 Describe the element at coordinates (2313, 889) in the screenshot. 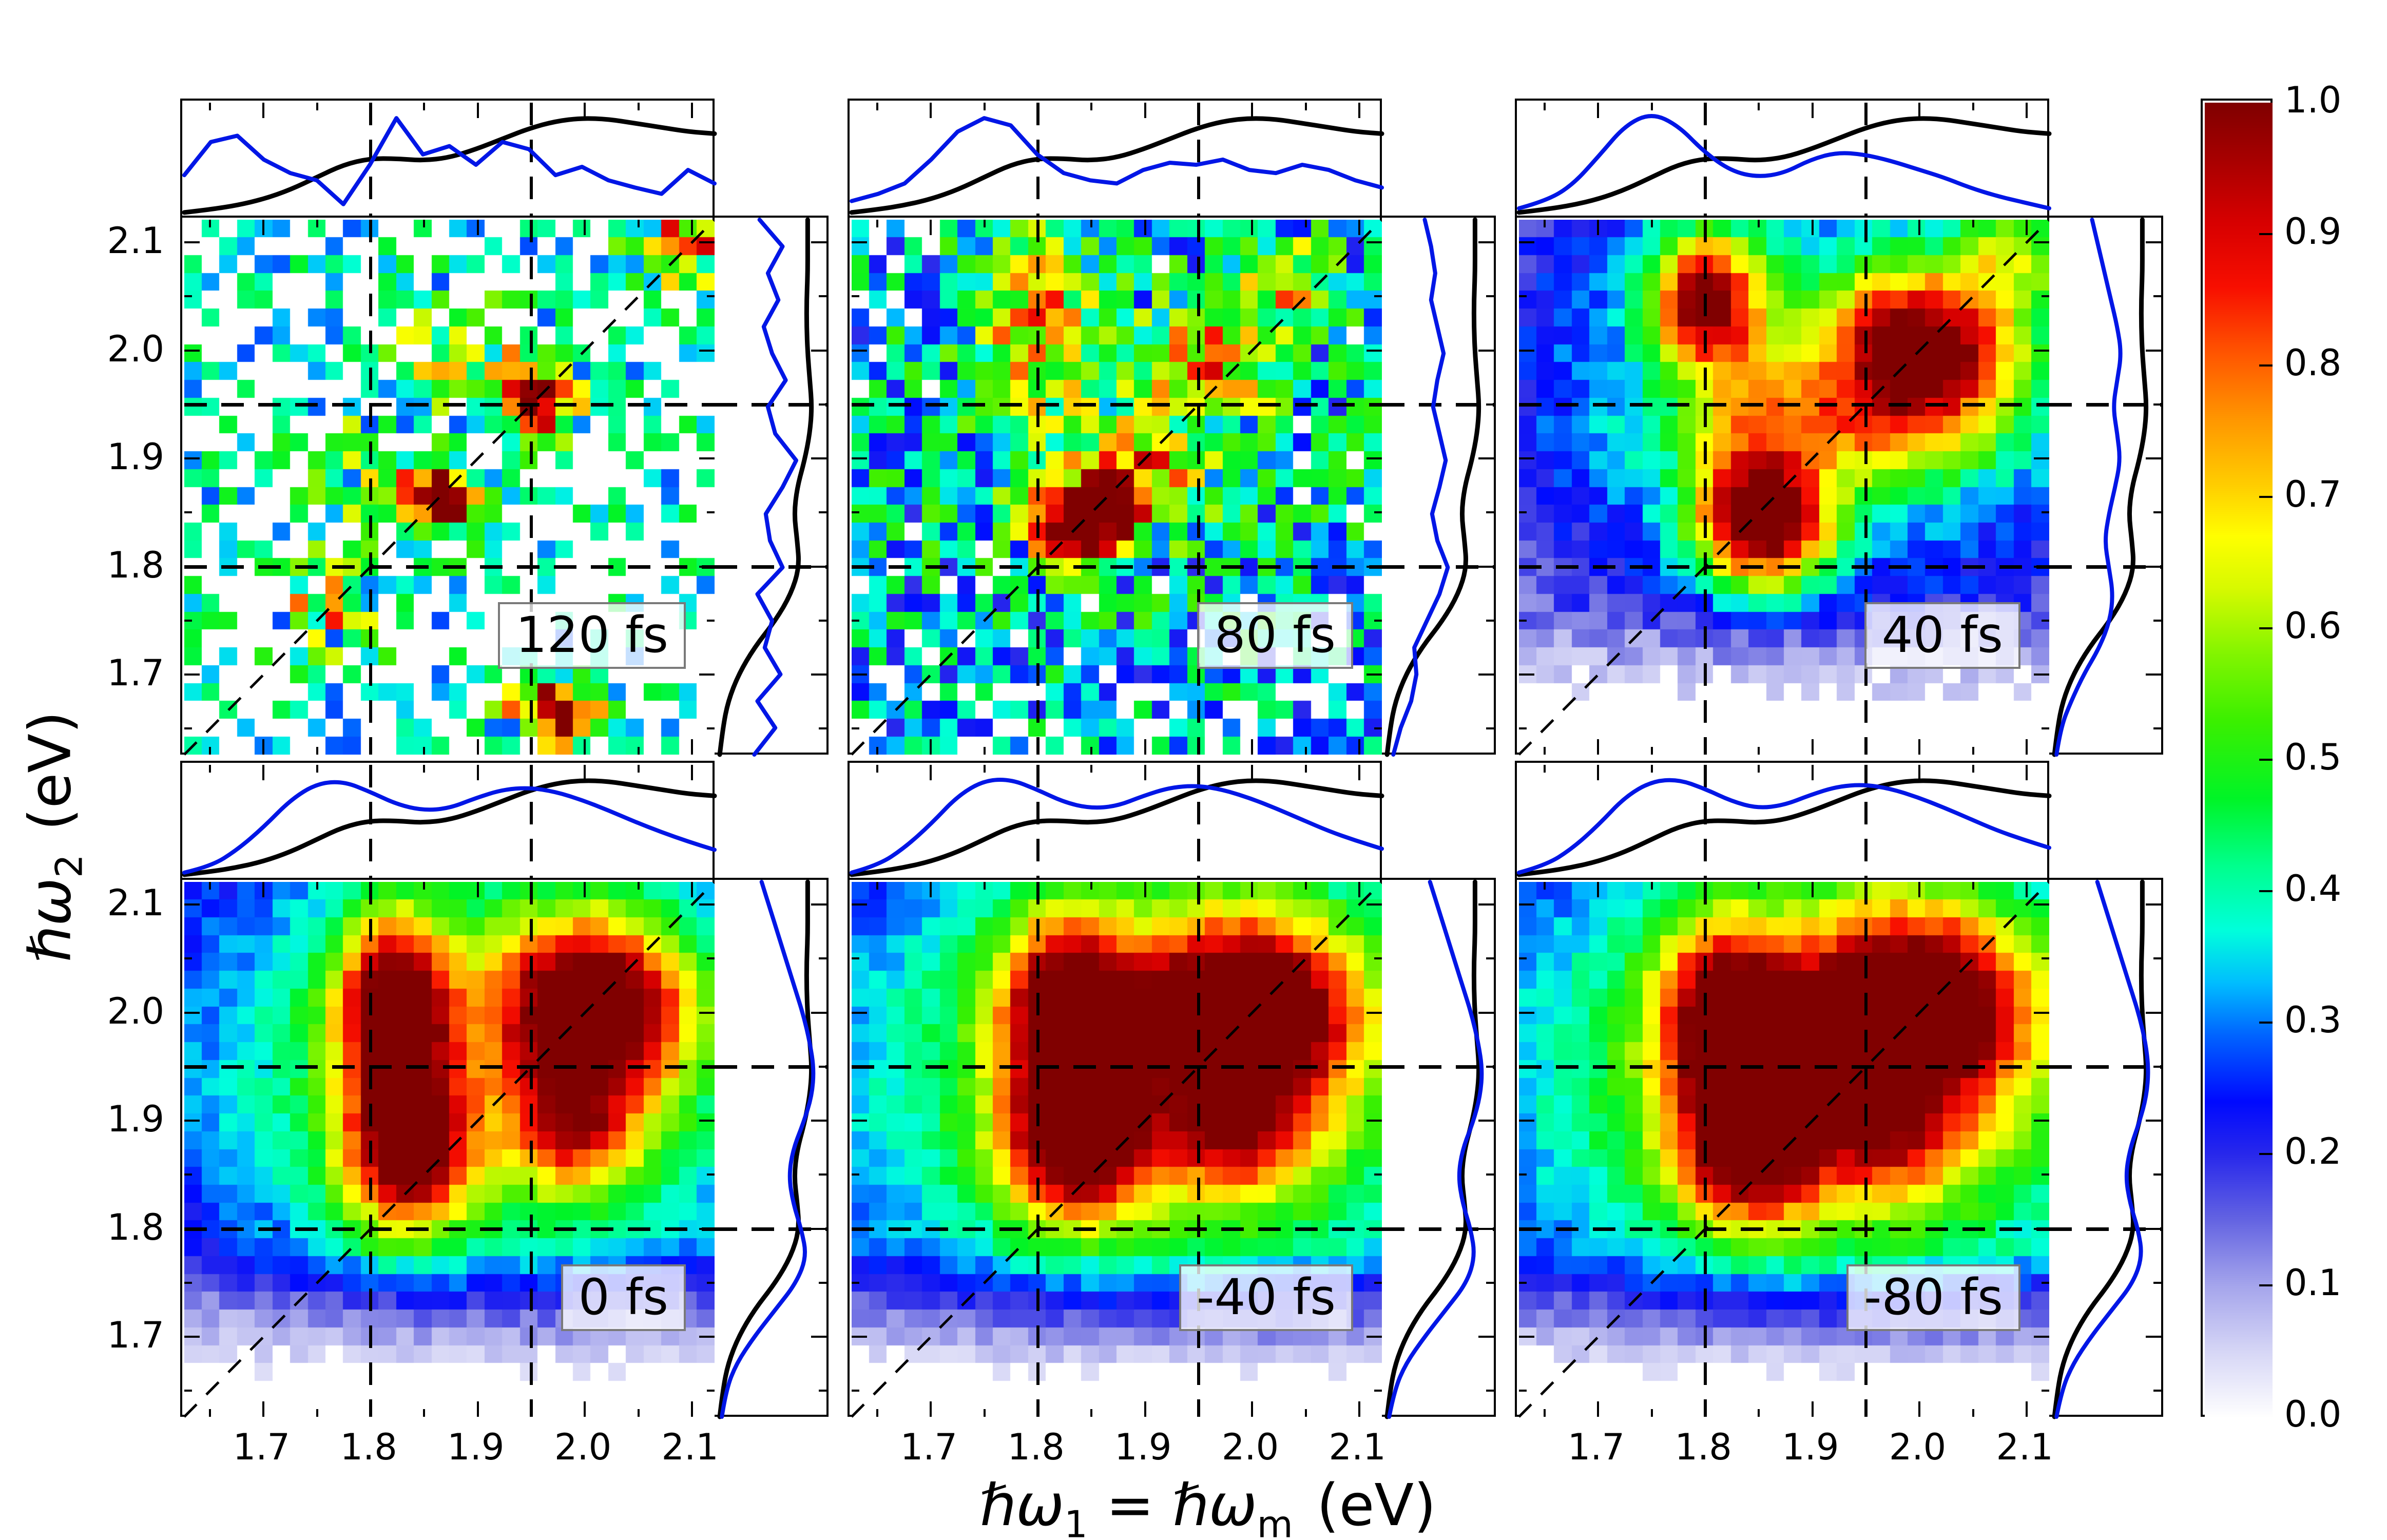

I see `colorbar-tick-label: 0.4` at that location.